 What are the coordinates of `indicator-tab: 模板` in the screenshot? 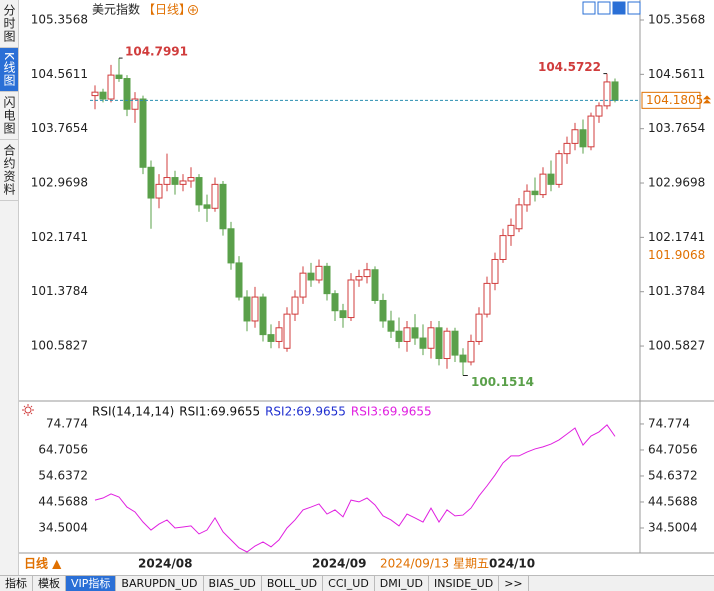 It's located at (49, 583).